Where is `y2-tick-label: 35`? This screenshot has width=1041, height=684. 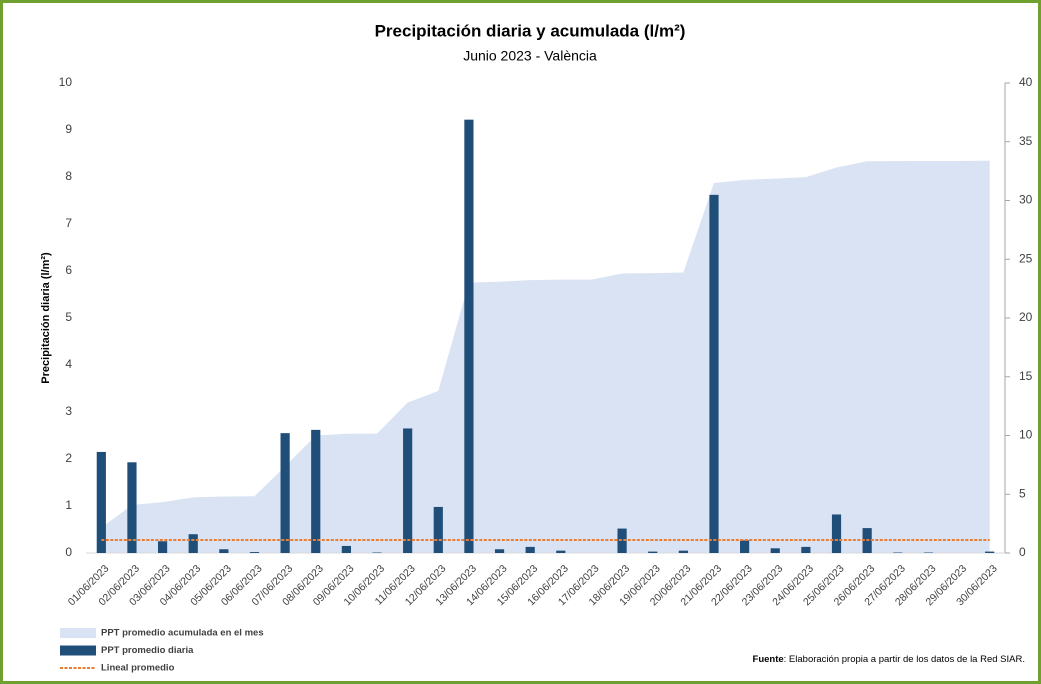
y2-tick-label: 35 is located at coordinates (1026, 141).